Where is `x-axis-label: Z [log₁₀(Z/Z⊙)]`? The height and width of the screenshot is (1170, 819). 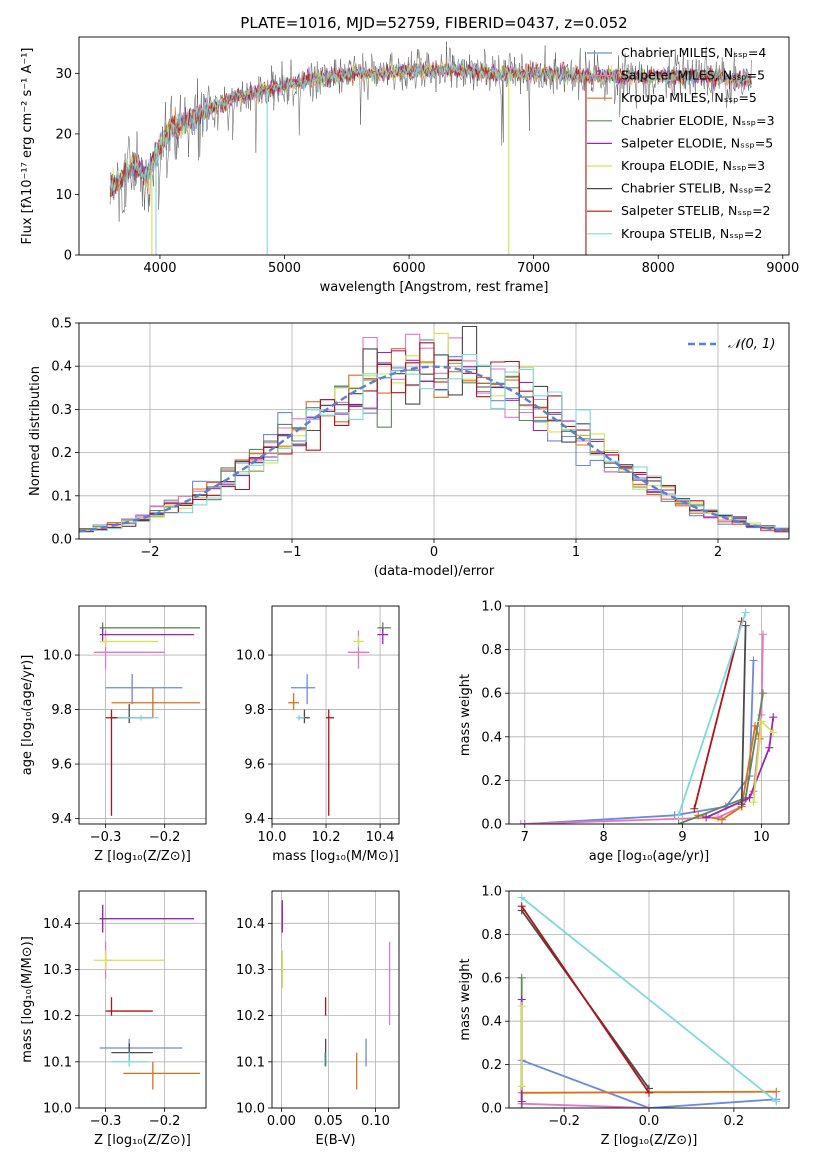
x-axis-label: Z [log₁₀(Z/Z⊙)] is located at coordinates (142, 1140).